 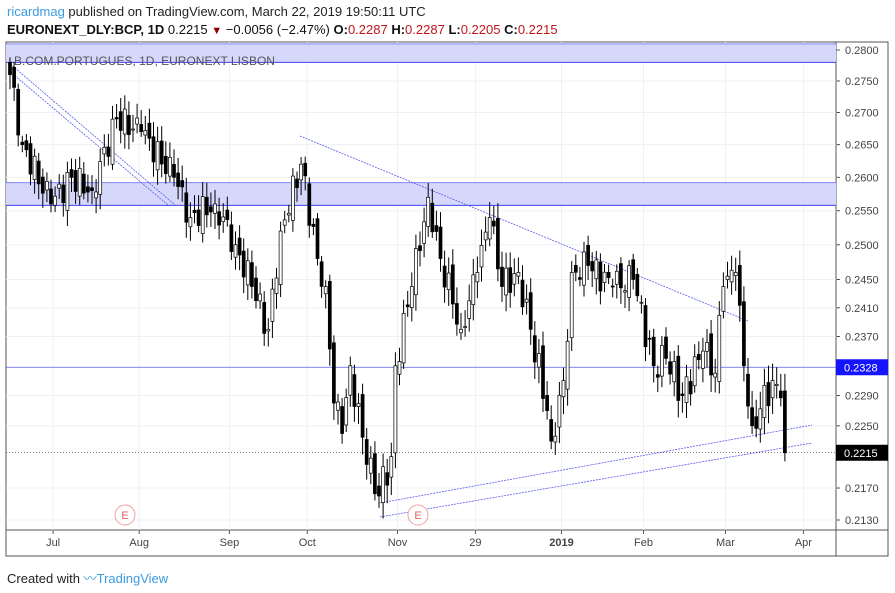 What do you see at coordinates (725, 543) in the screenshot?
I see `x-tick-label: Mar` at bounding box center [725, 543].